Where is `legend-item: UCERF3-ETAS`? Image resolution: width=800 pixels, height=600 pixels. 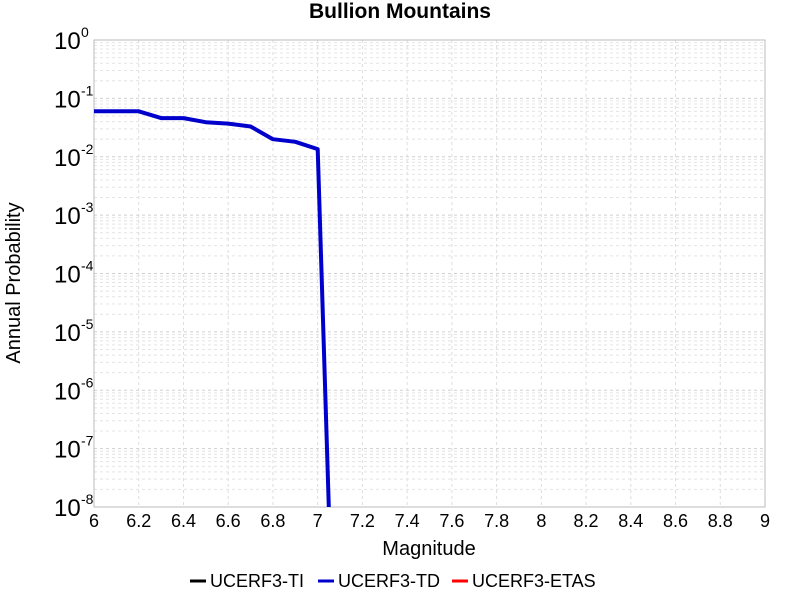
legend-item: UCERF3-ETAS is located at coordinates (524, 581).